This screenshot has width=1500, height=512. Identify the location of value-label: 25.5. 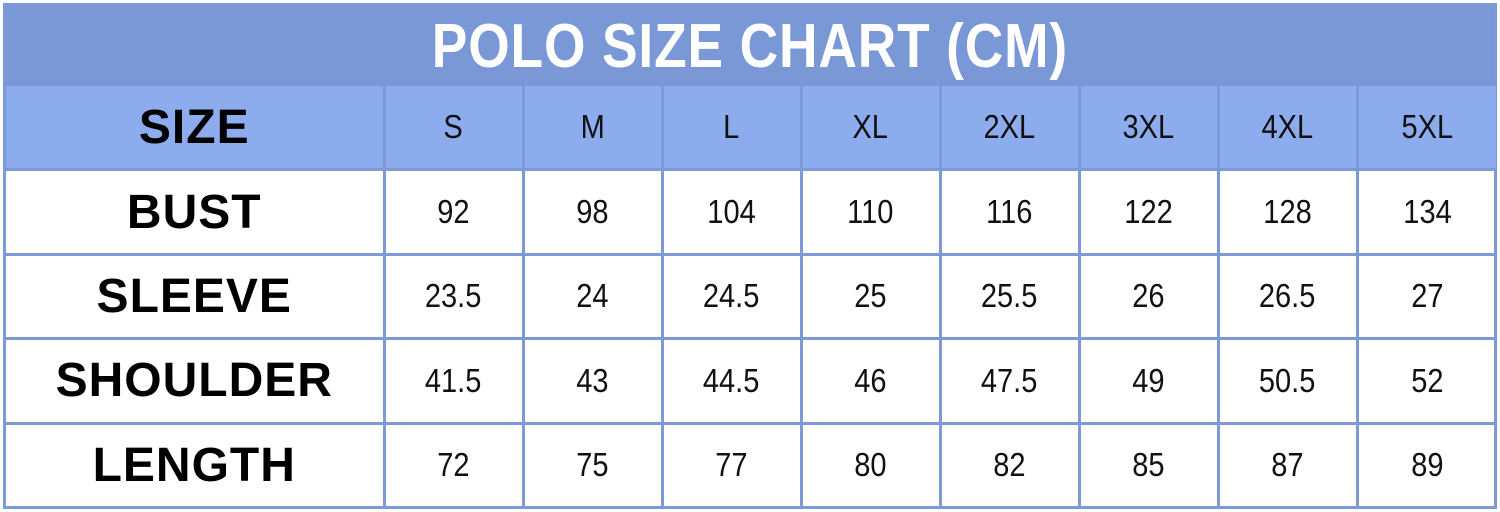
(1009, 296).